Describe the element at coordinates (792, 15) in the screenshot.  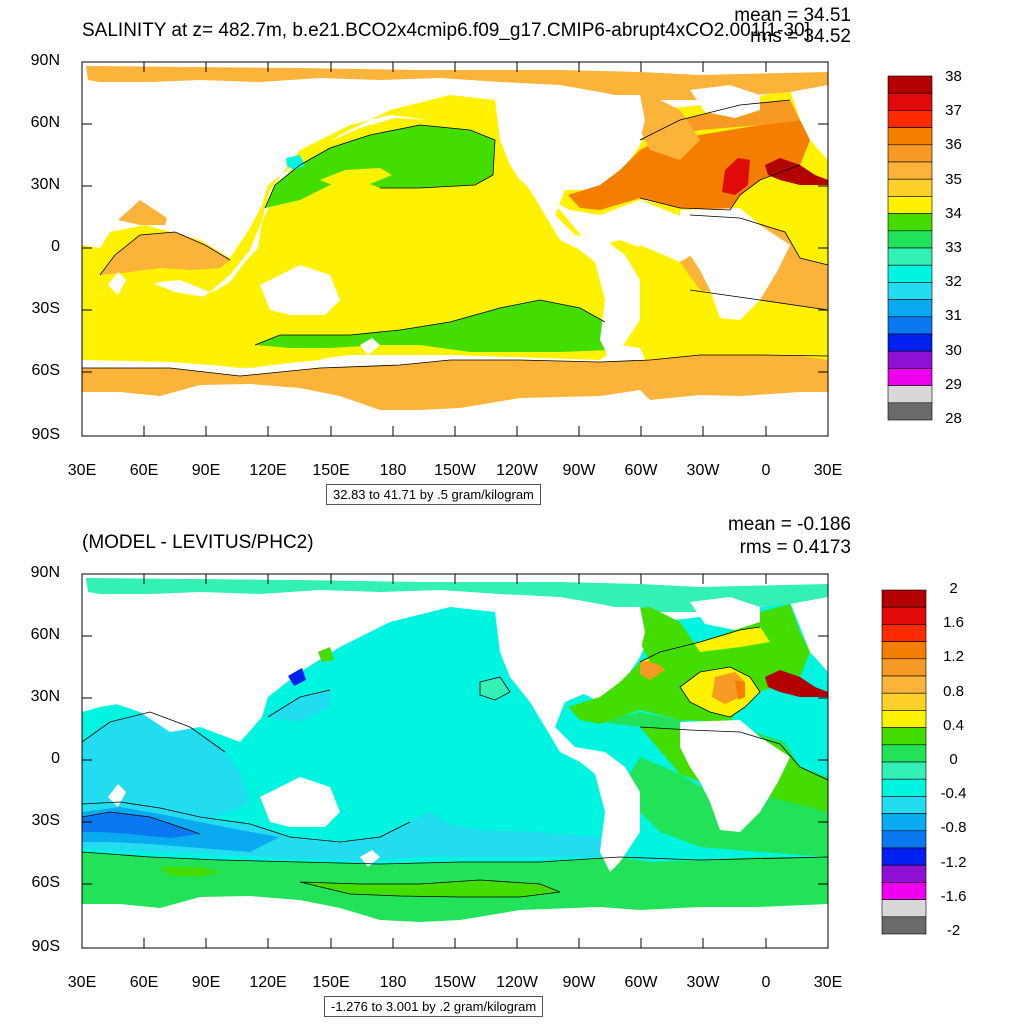
I see `mean-stat: mean = 34.51` at that location.